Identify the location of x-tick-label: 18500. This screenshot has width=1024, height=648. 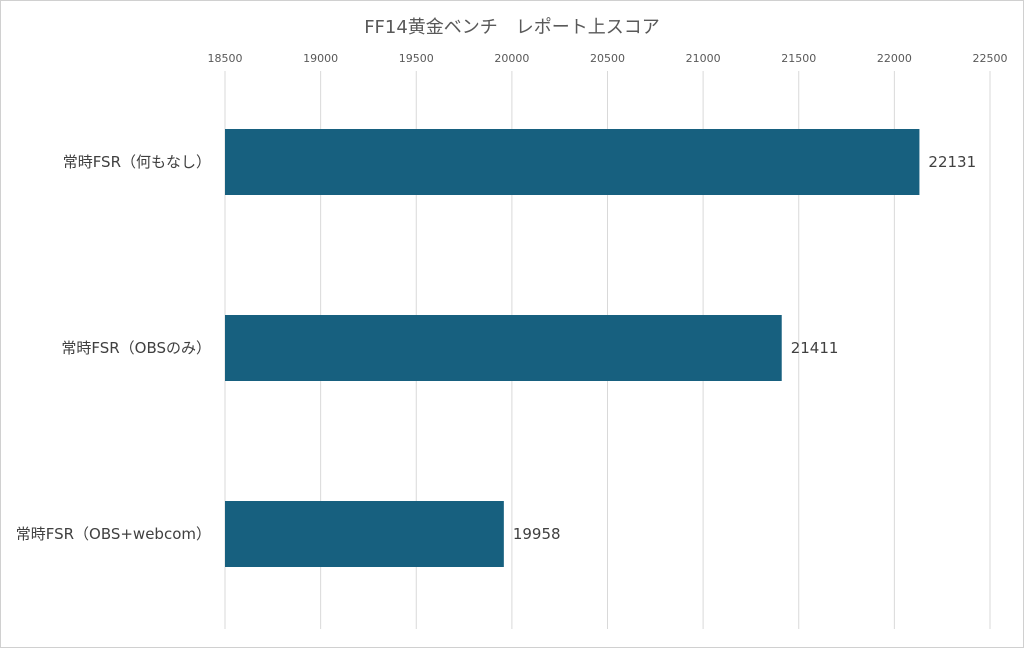
(225, 58).